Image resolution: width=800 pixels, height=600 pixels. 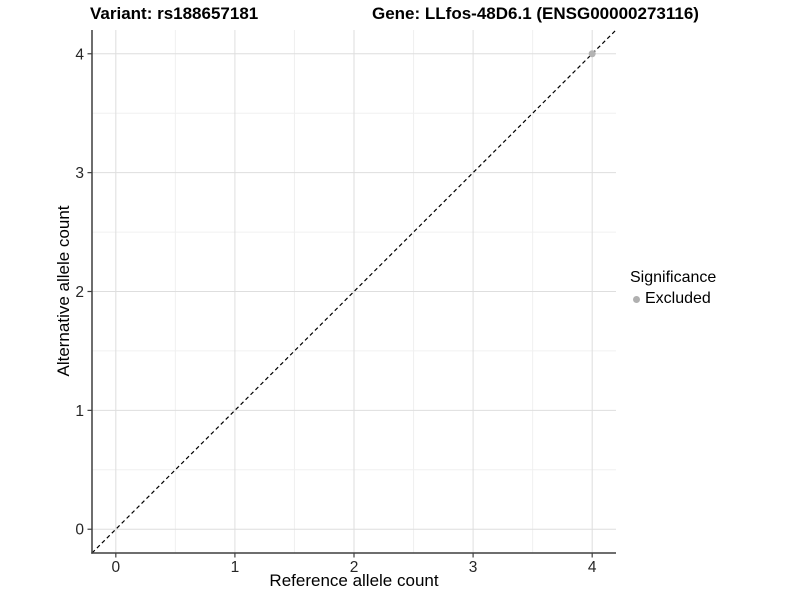 I want to click on plot-title-variant: Variant: rs188657181, so click(x=174, y=13).